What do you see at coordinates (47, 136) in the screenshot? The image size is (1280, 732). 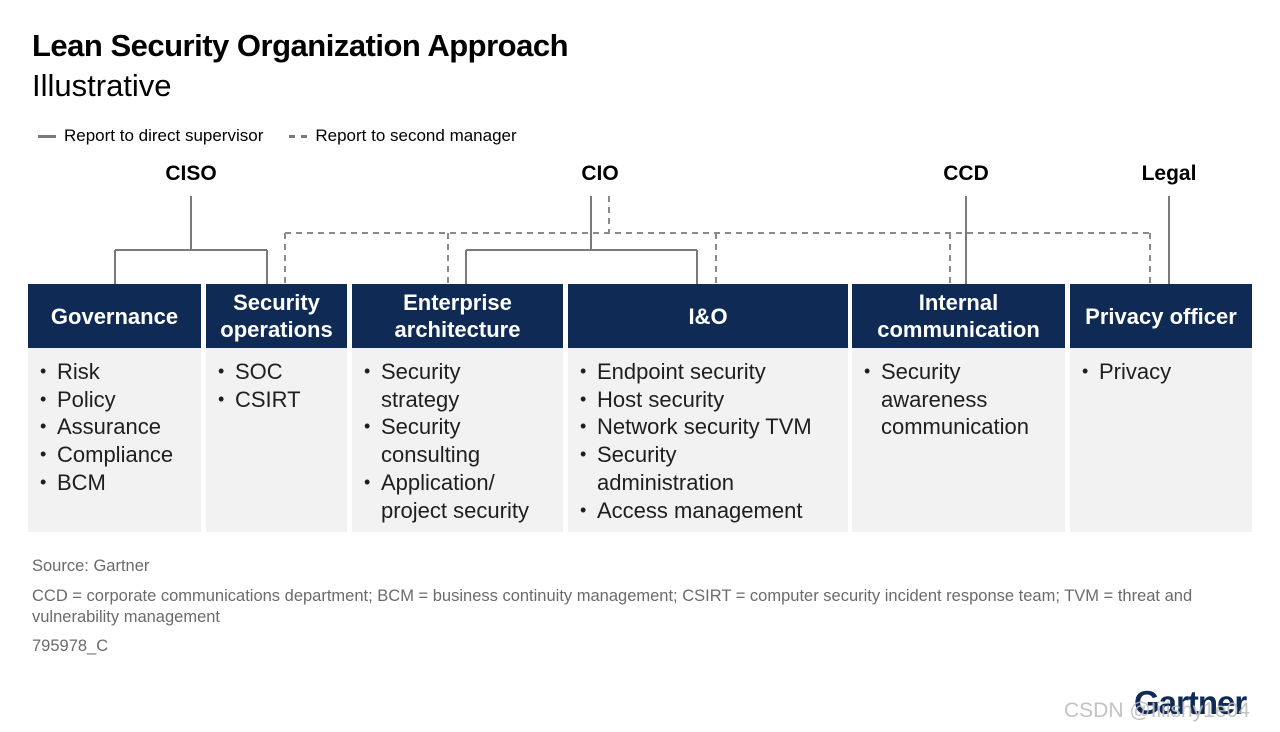 I see `solid-line-swatch` at bounding box center [47, 136].